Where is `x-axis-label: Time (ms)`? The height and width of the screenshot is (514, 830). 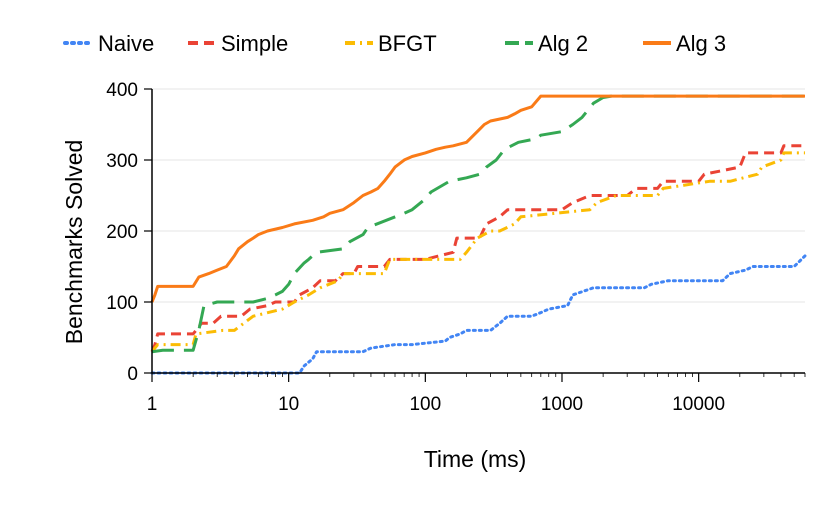 x-axis-label: Time (ms) is located at coordinates (475, 459).